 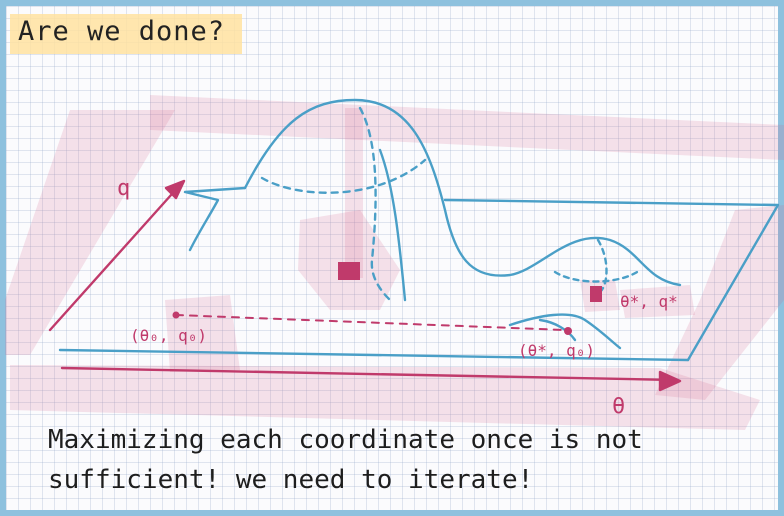 What do you see at coordinates (557, 330) in the screenshot?
I see `theta-slice-bump-inner` at bounding box center [557, 330].